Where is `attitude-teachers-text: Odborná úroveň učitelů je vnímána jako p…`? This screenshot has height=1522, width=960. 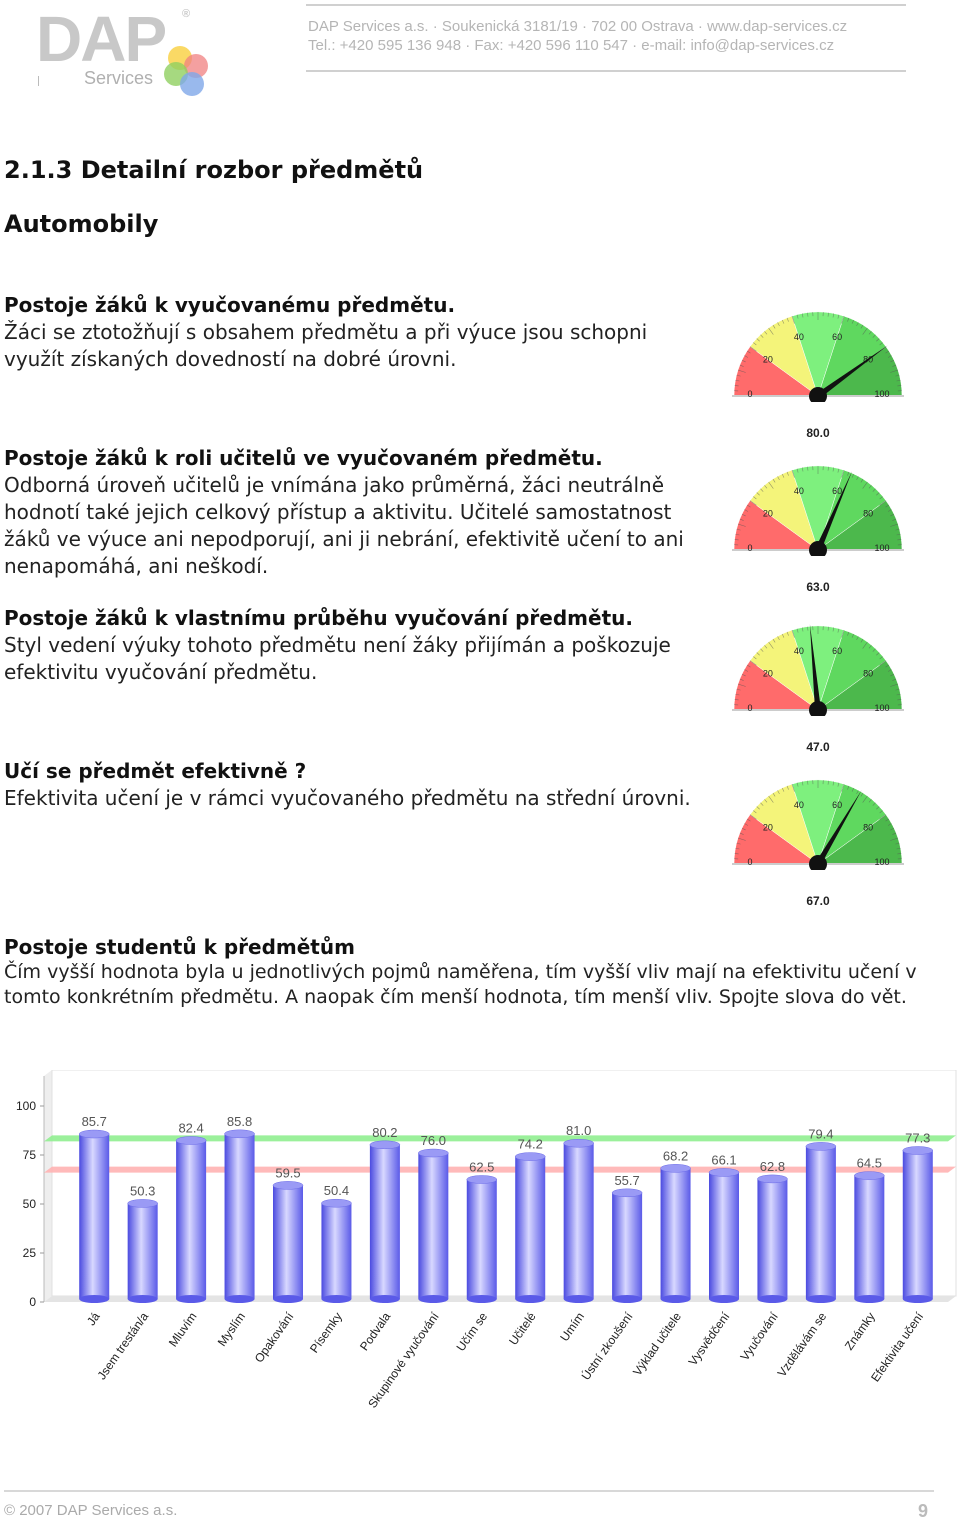
attitude-teachers-text: Odborná úroveň učitelů je vnímána jako p… is located at coordinates (344, 525).